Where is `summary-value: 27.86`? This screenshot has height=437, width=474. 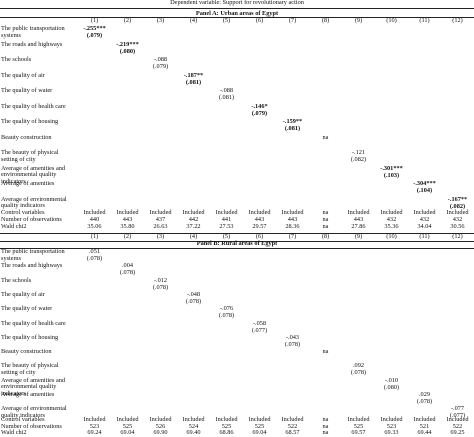
summary-value: 27.86 is located at coordinates (358, 226).